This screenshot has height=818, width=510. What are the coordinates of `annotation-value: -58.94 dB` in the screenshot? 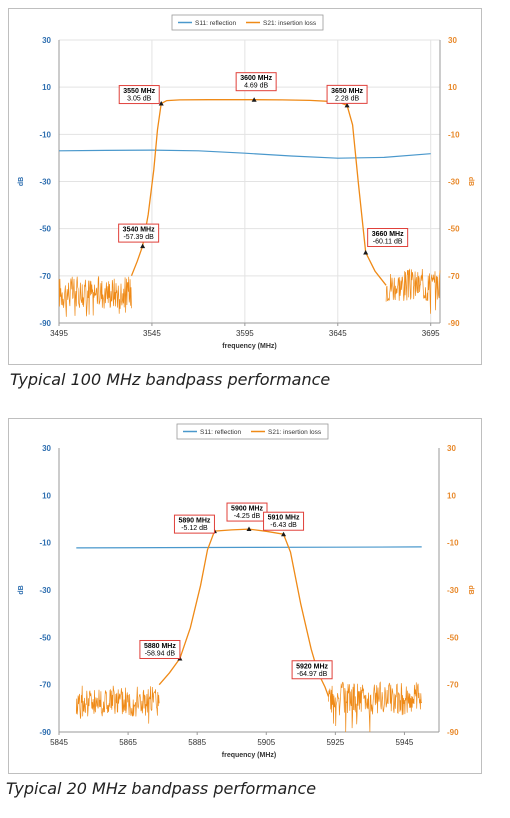 It's located at (160, 653).